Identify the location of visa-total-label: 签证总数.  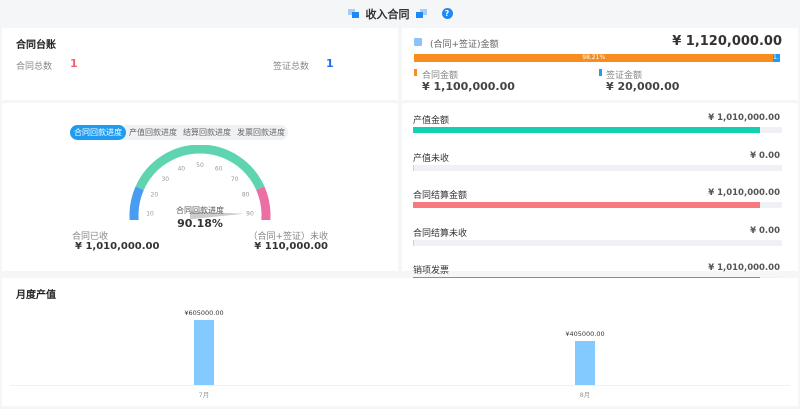
(291, 67).